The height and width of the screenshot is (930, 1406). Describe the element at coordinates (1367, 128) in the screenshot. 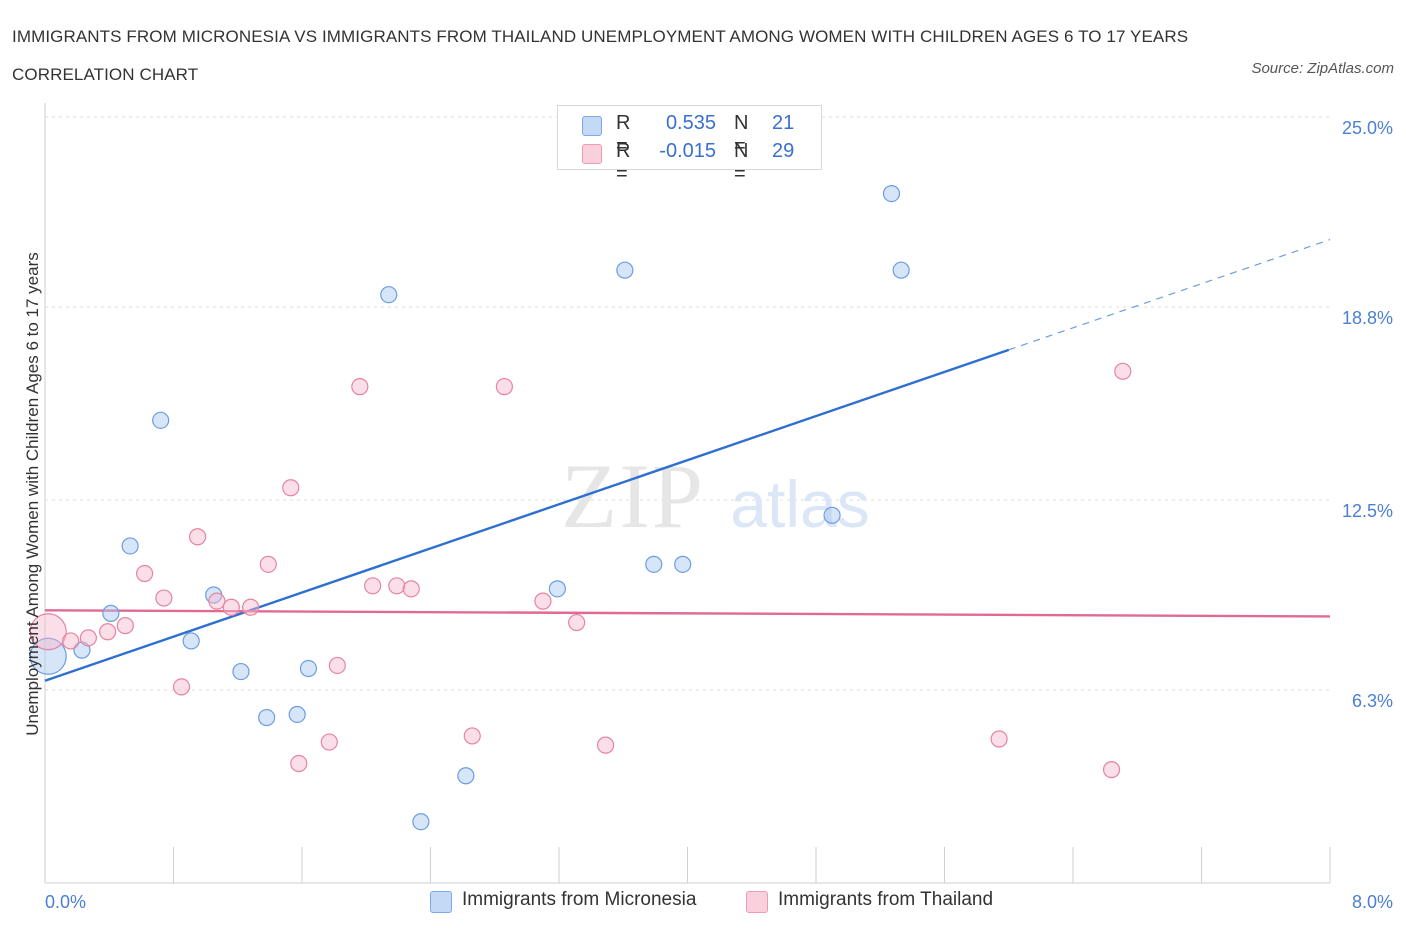

I see `y-tick-label: 25.0%` at that location.